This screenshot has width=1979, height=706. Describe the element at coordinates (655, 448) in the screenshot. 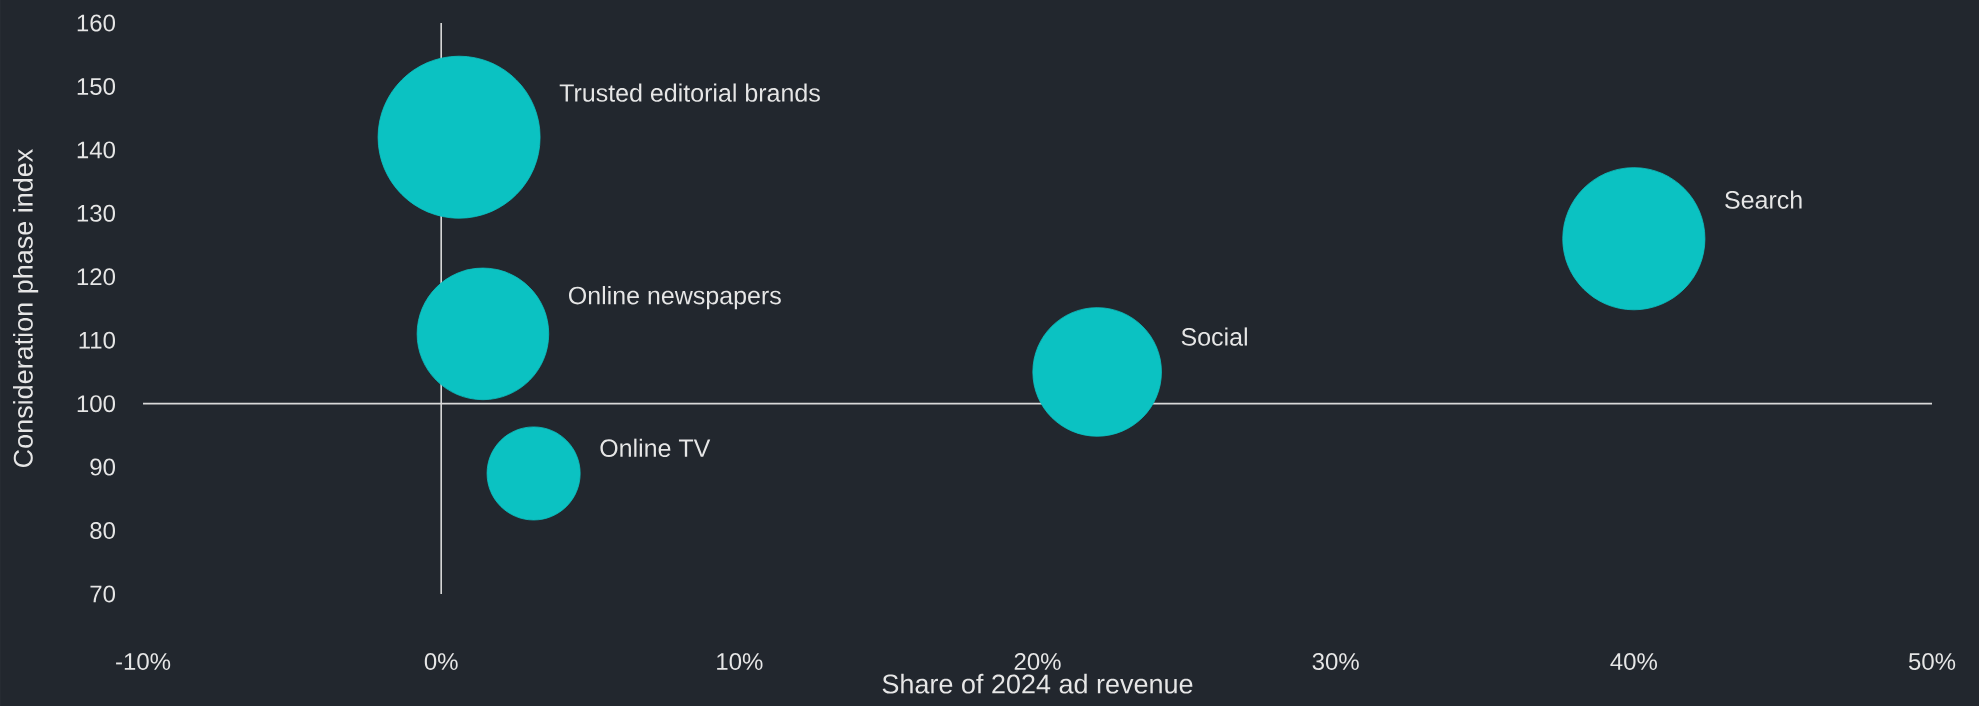

I see `series-label: Online TV` at that location.